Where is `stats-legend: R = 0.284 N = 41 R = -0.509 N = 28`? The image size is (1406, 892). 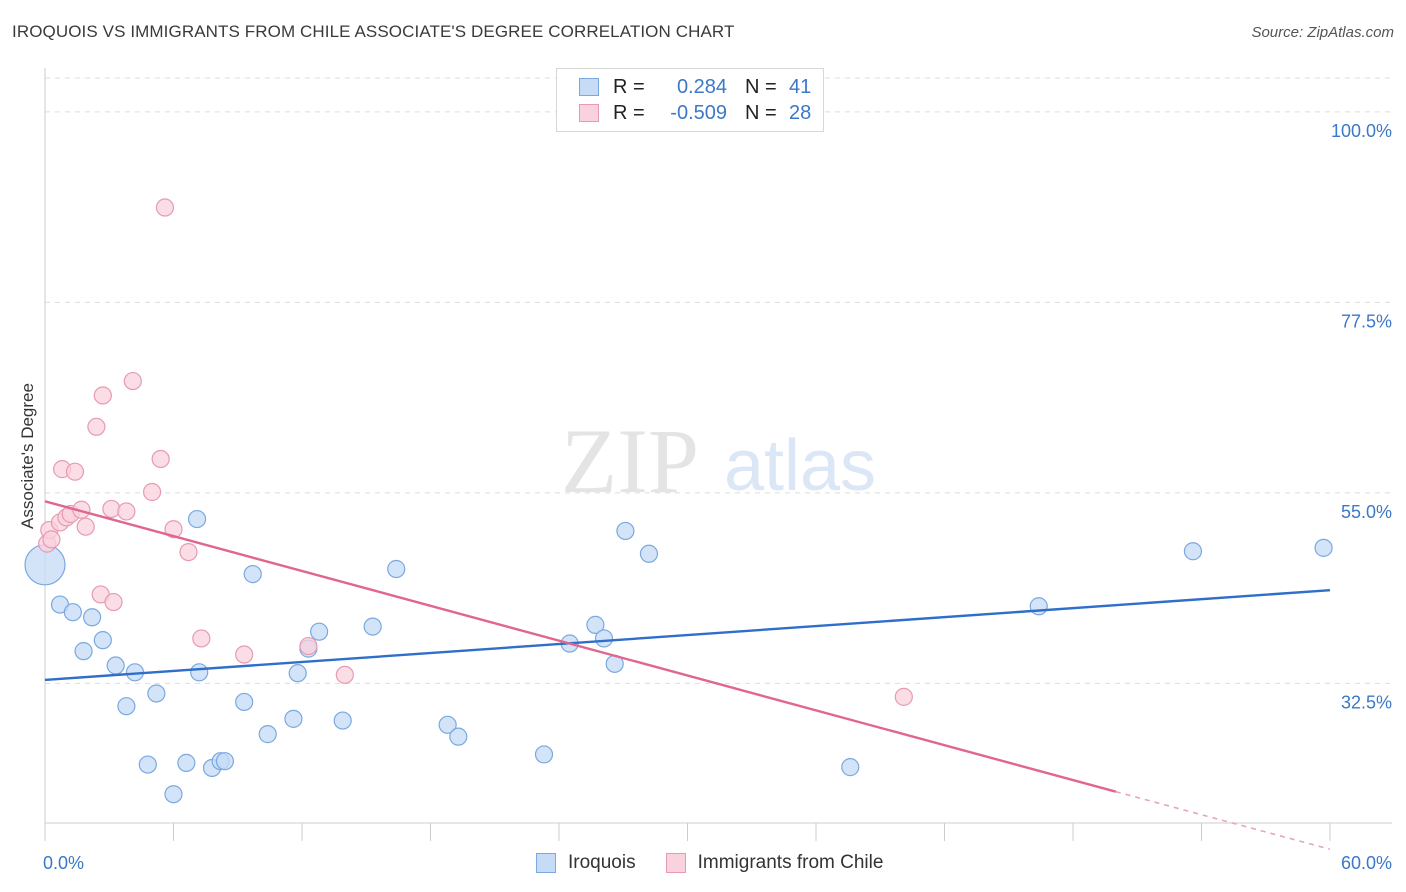 stats-legend: R = 0.284 N = 41 R = -0.509 N = 28 is located at coordinates (690, 100).